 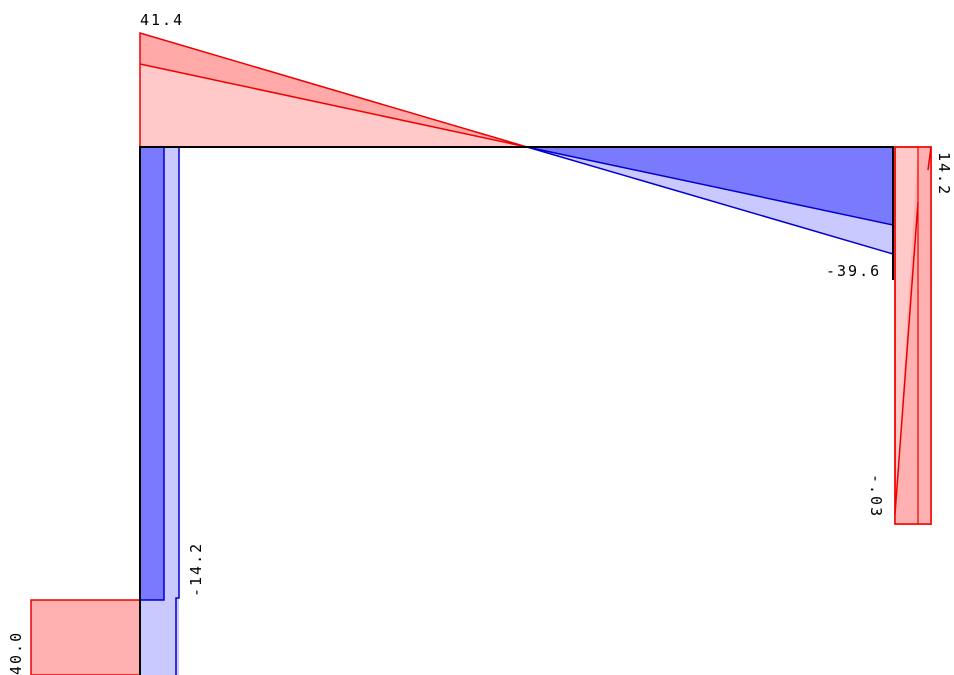 I want to click on beam-positive-outline, so click(x=333, y=89).